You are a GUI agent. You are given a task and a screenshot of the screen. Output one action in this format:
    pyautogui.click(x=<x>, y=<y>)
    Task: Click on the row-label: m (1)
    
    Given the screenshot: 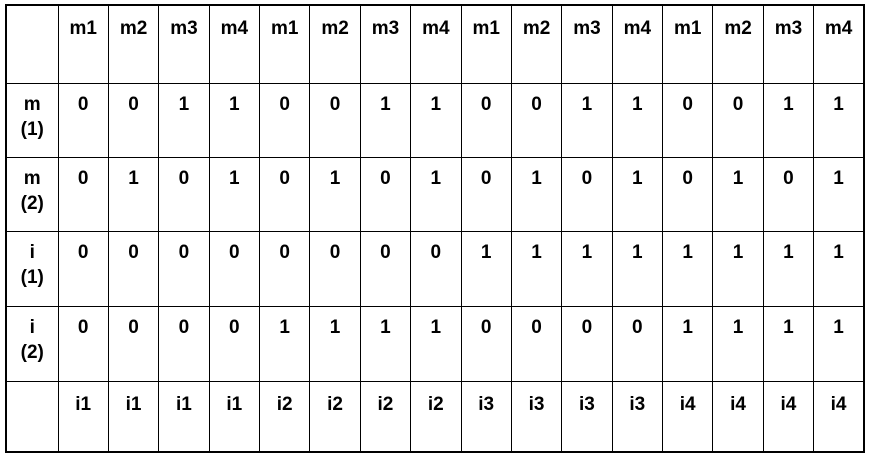 What is the action you would take?
    pyautogui.click(x=32, y=120)
    